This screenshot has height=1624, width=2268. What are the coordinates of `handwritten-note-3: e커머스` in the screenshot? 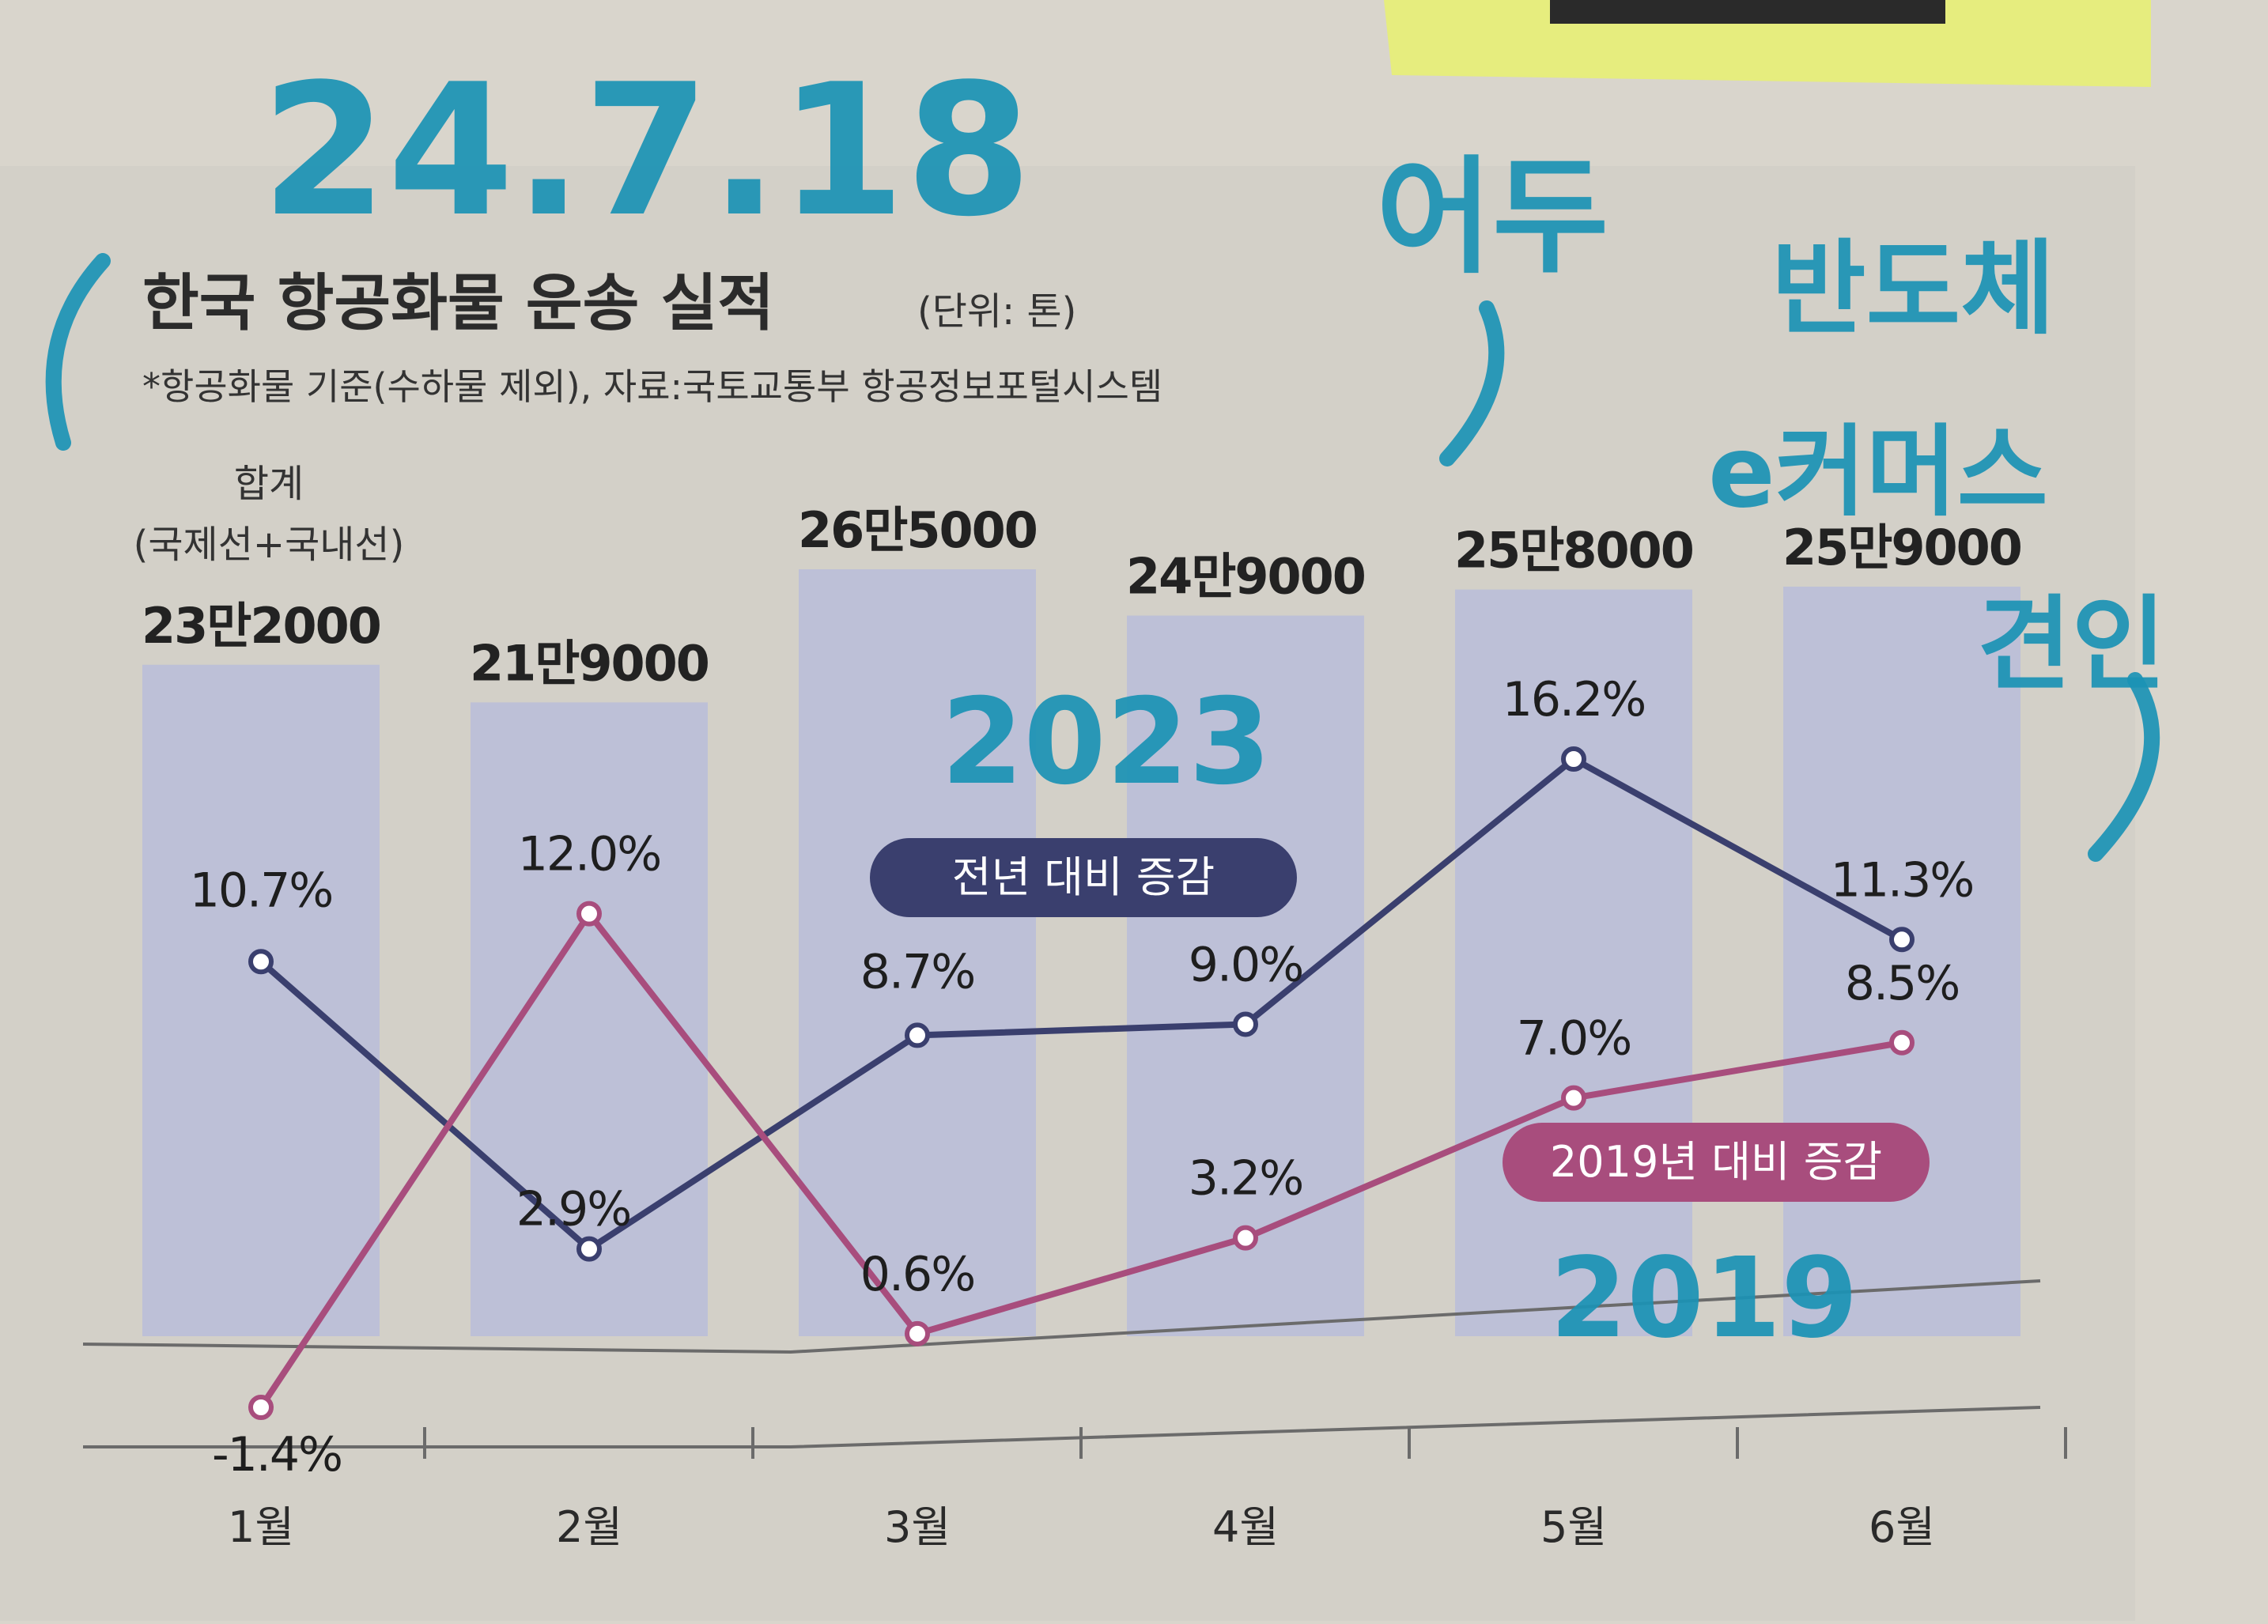 It's located at (1878, 472).